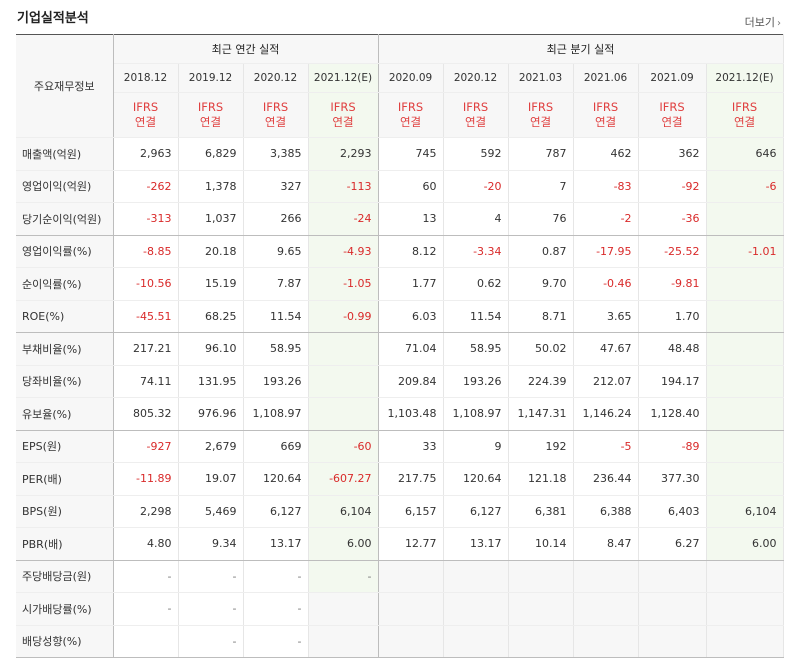  I want to click on table-cell: 11.54, so click(476, 316).